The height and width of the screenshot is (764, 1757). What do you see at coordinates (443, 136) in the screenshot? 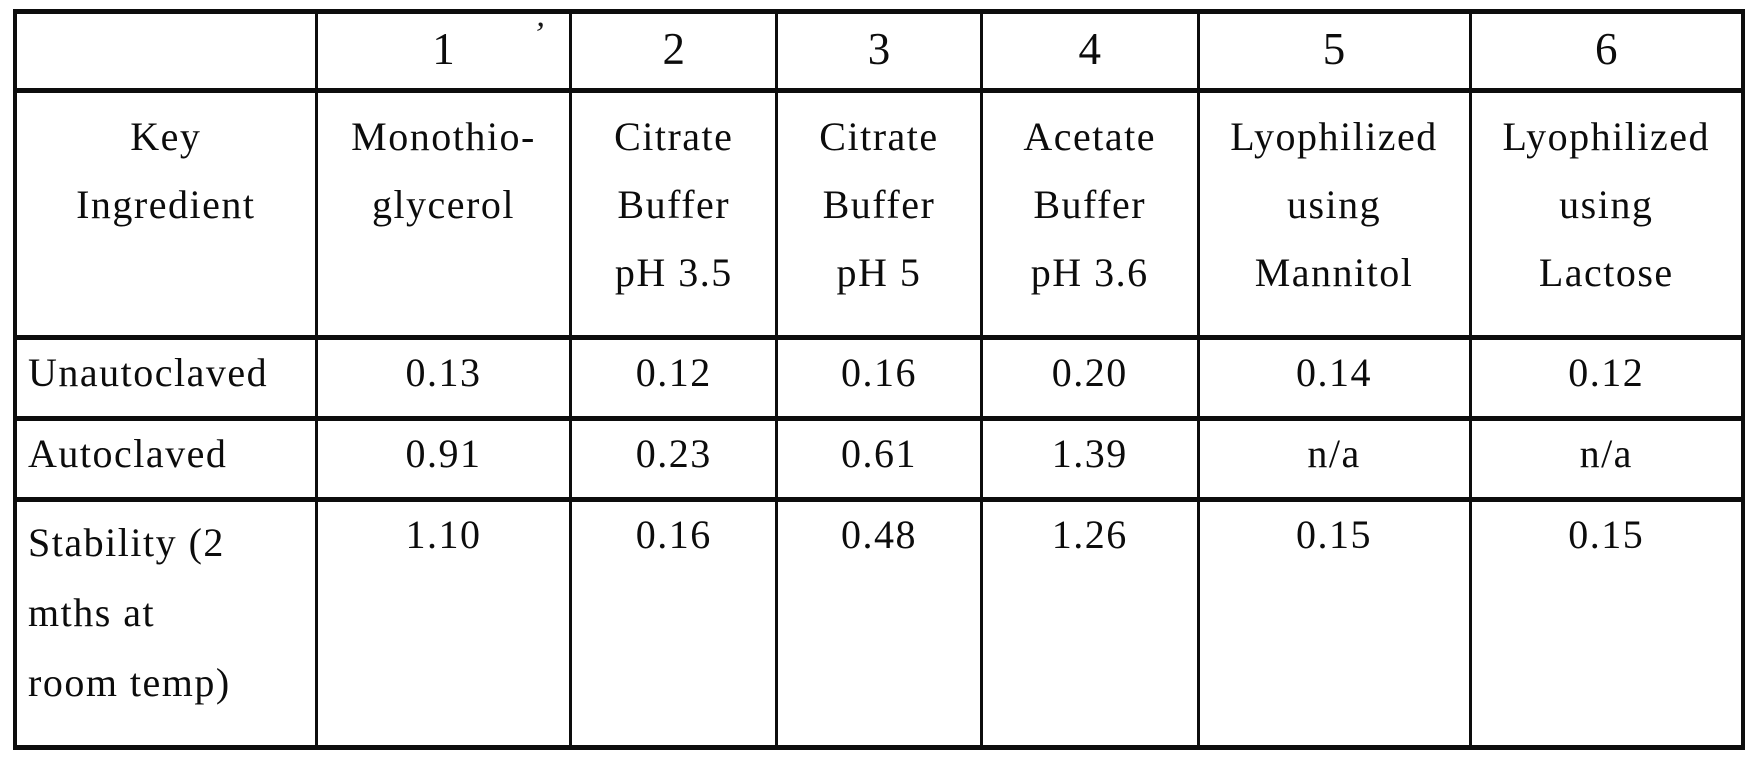
I see `ingredient-line: Monothio-` at bounding box center [443, 136].